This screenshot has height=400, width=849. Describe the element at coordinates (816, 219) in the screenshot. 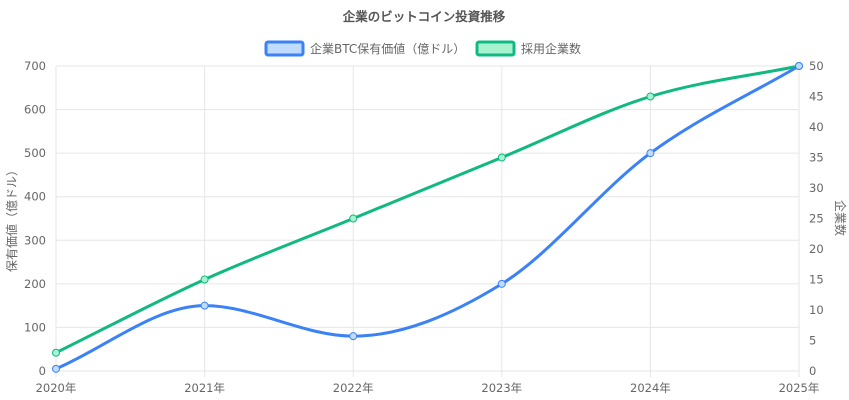

I see `y-right-tick-label: 25` at that location.